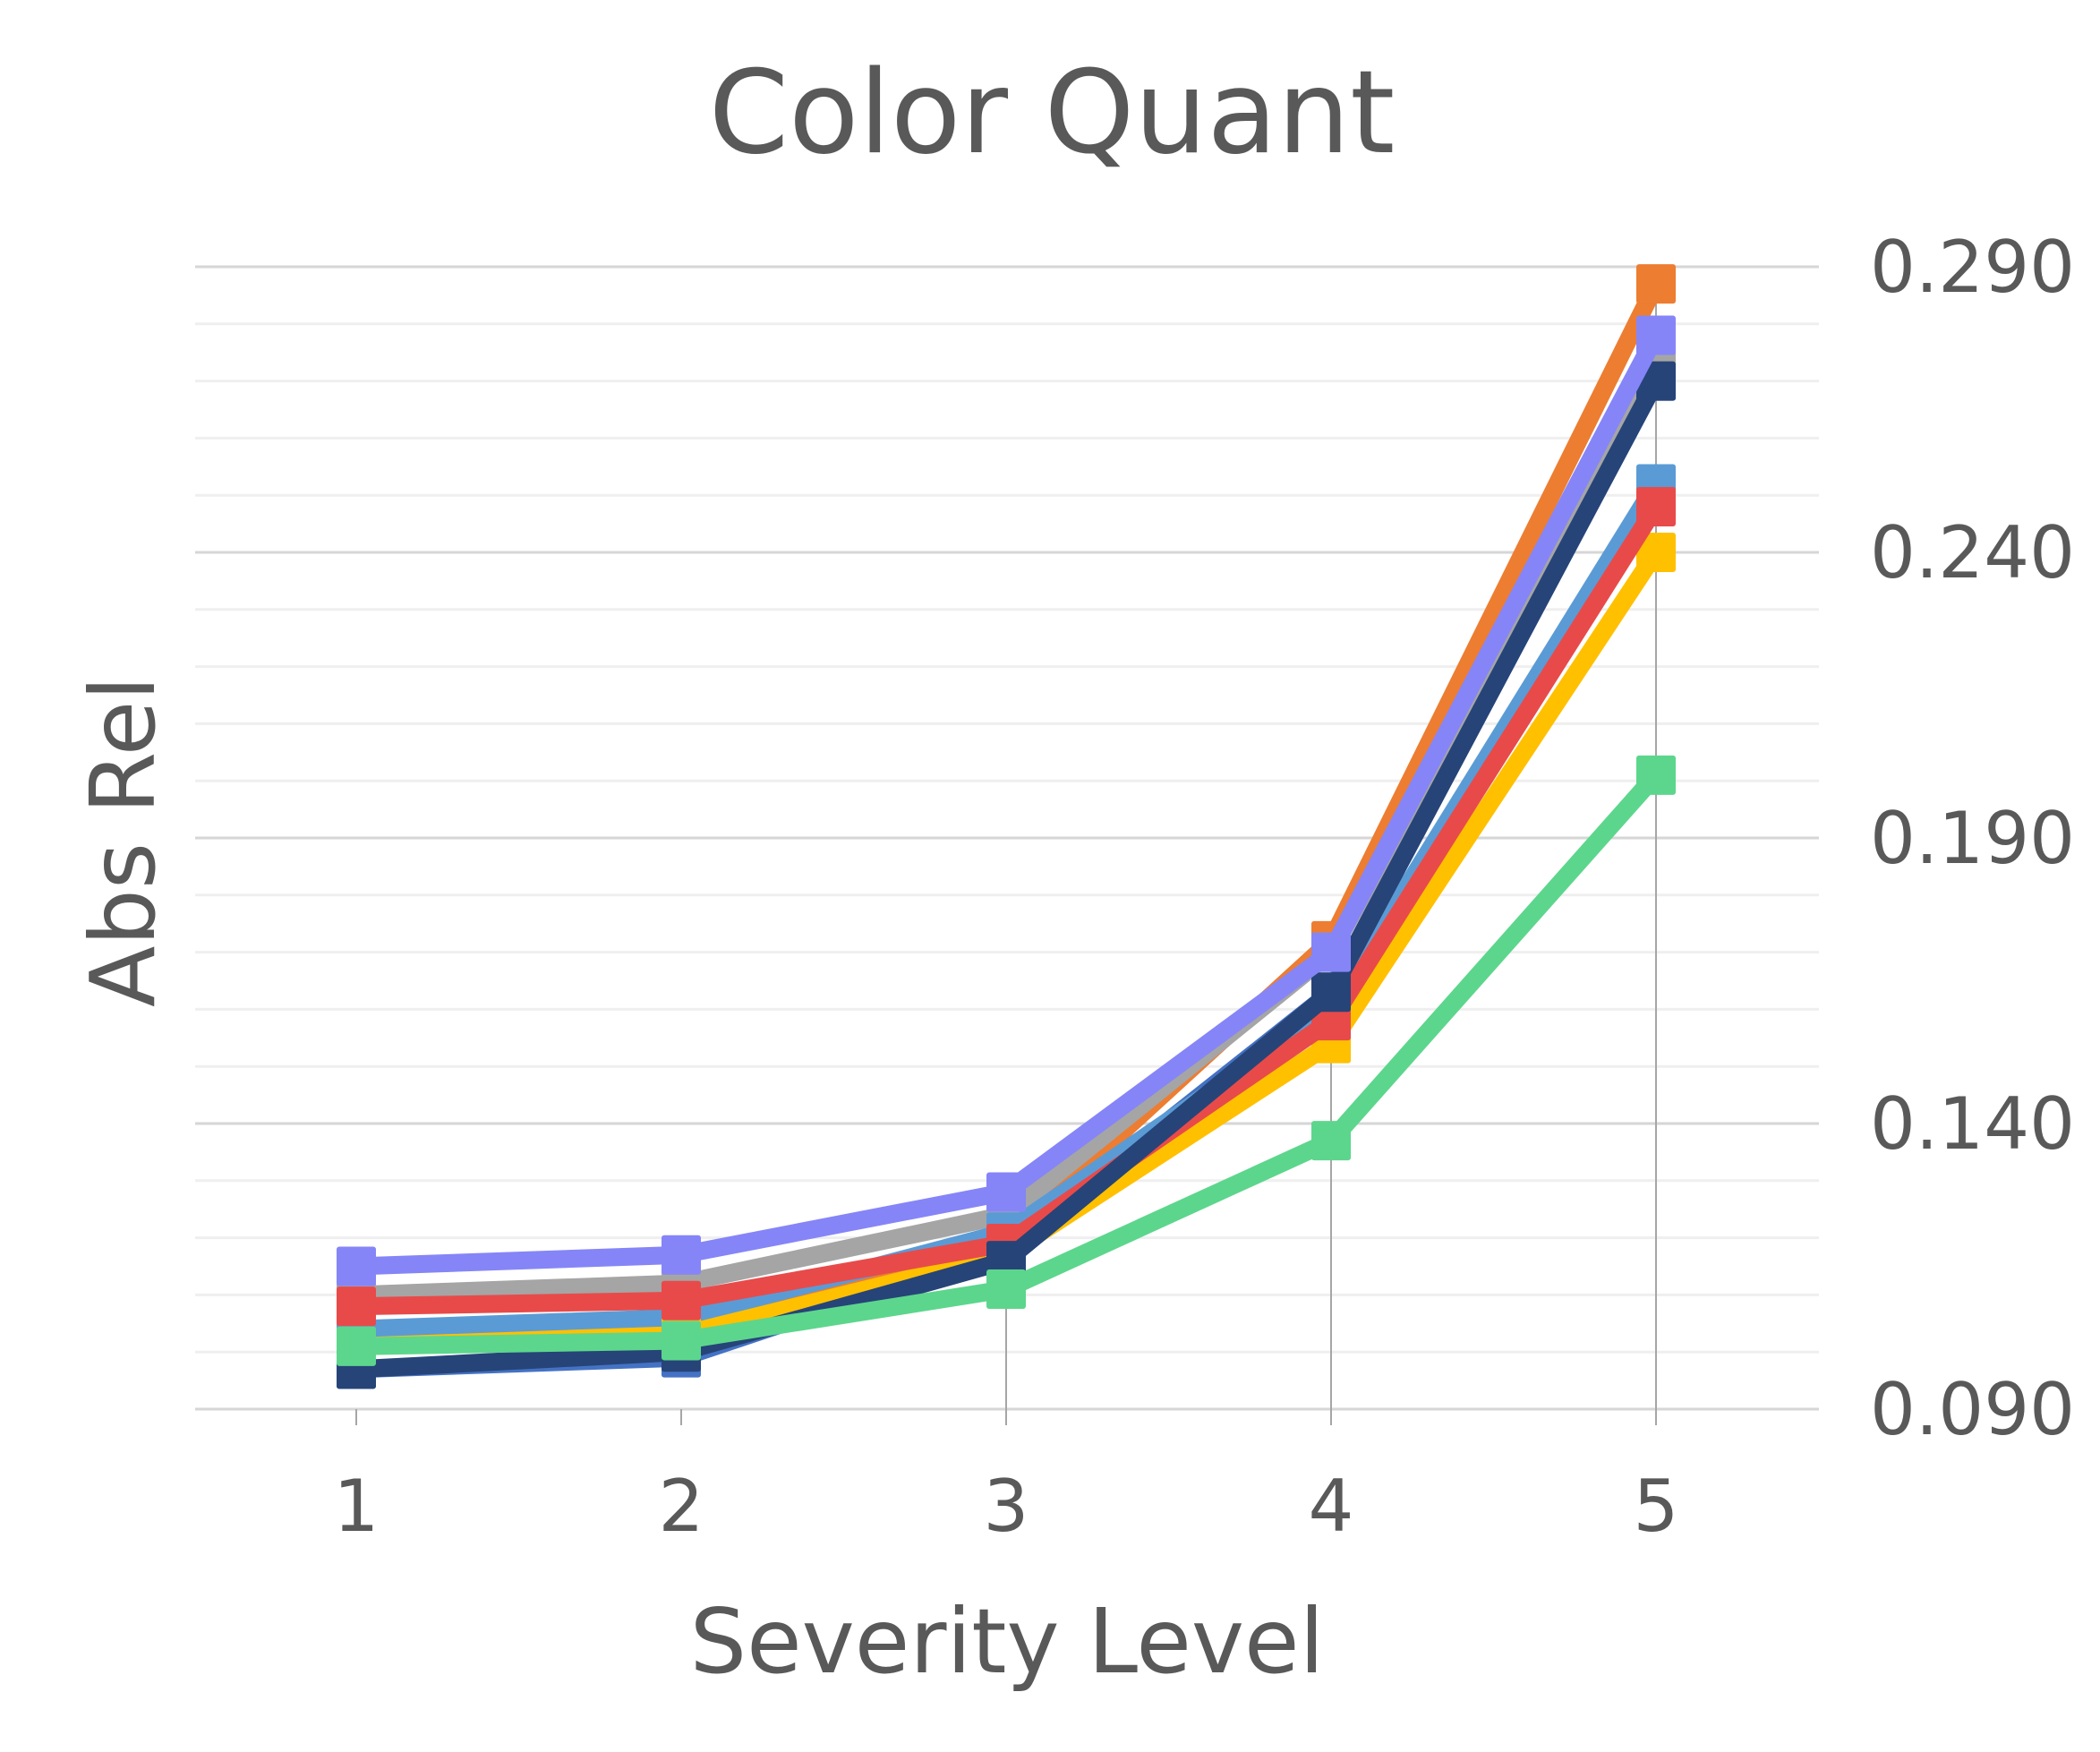 This screenshot has height=1752, width=2100. I want to click on y-tick-labels: 0.090 0.140 0.190 0.240 0.290, so click(1972, 838).